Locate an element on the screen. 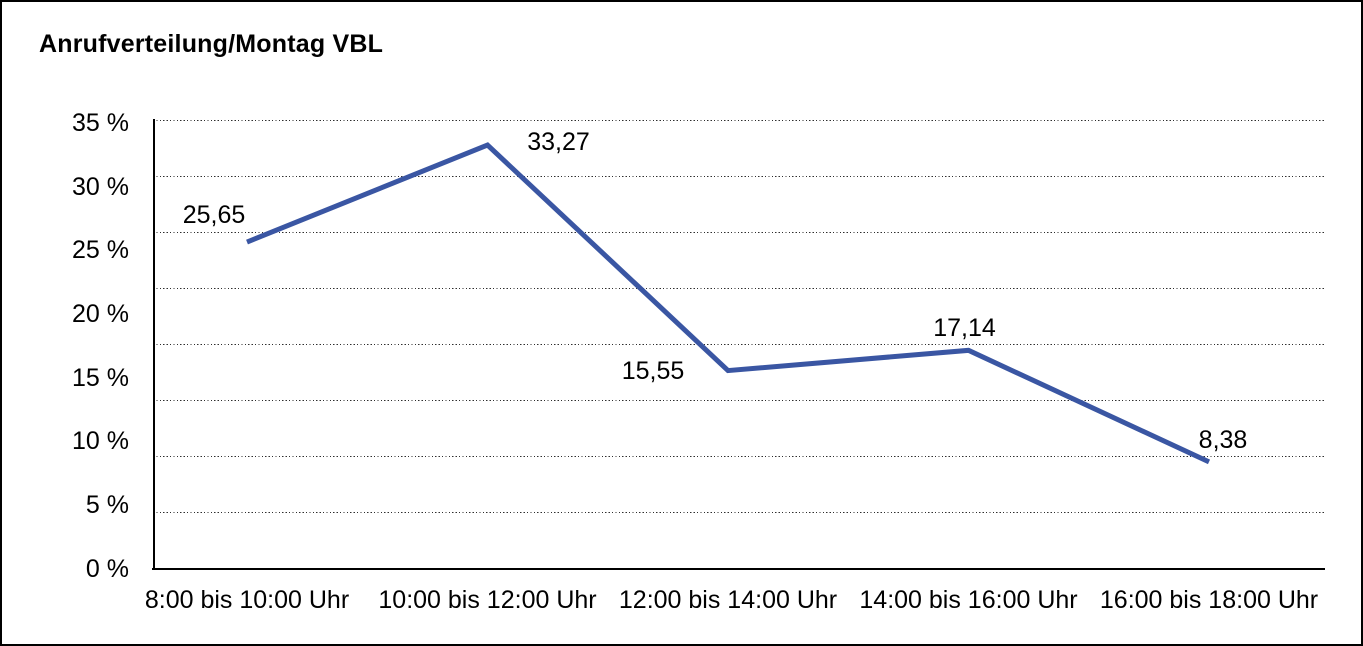 Image resolution: width=1363 pixels, height=646 pixels. y-tick-label: 30 % is located at coordinates (100, 186).